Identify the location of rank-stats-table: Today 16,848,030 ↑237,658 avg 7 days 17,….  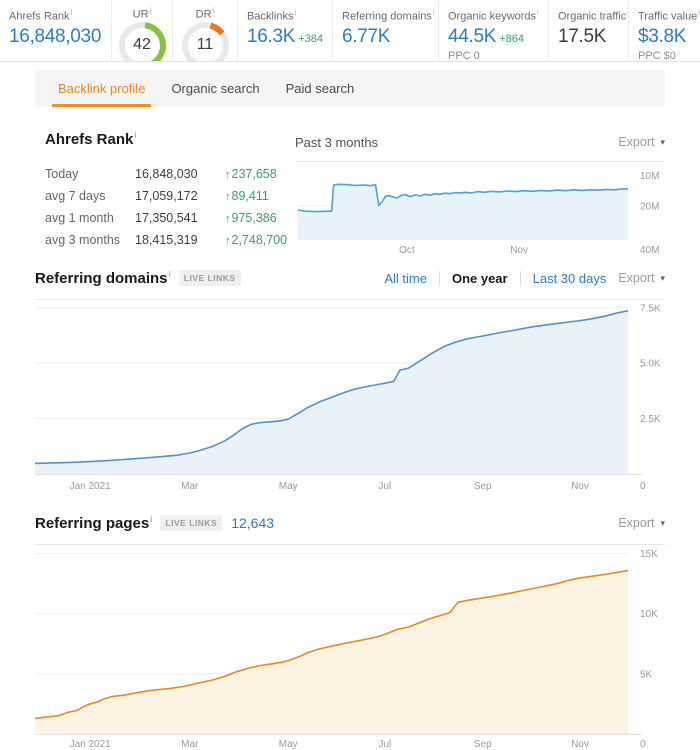
(170, 207).